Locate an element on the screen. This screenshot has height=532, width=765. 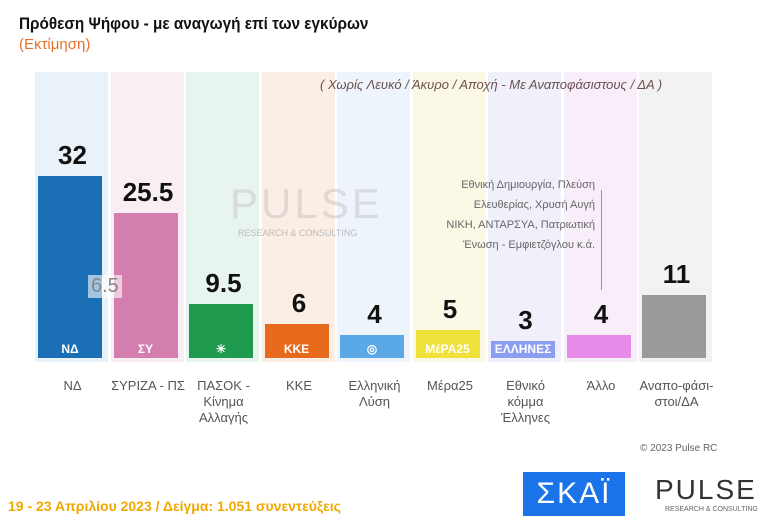
value-label: 11 is located at coordinates (676, 274).